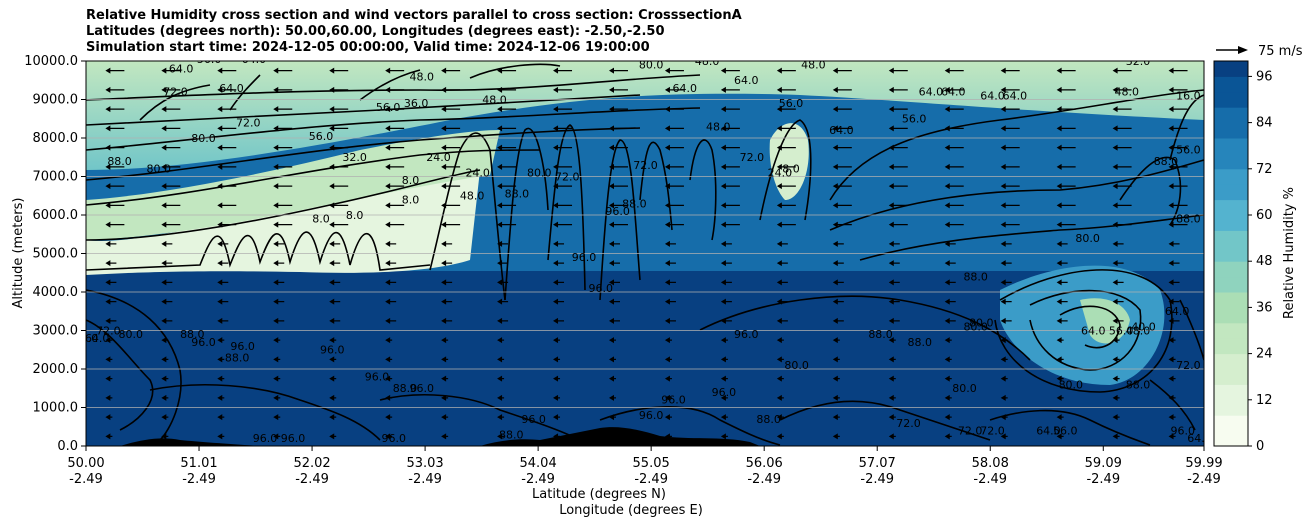 The width and height of the screenshot is (1304, 526). What do you see at coordinates (539, 173) in the screenshot?
I see `contour-label: 80.0` at bounding box center [539, 173].